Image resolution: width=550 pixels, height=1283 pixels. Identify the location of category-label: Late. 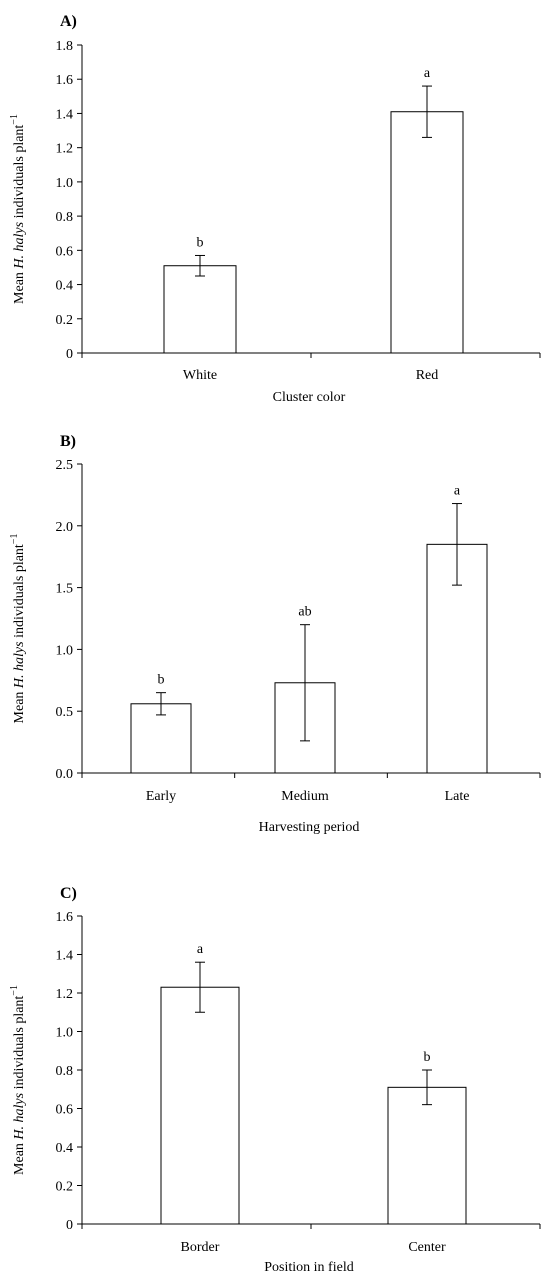
(457, 796).